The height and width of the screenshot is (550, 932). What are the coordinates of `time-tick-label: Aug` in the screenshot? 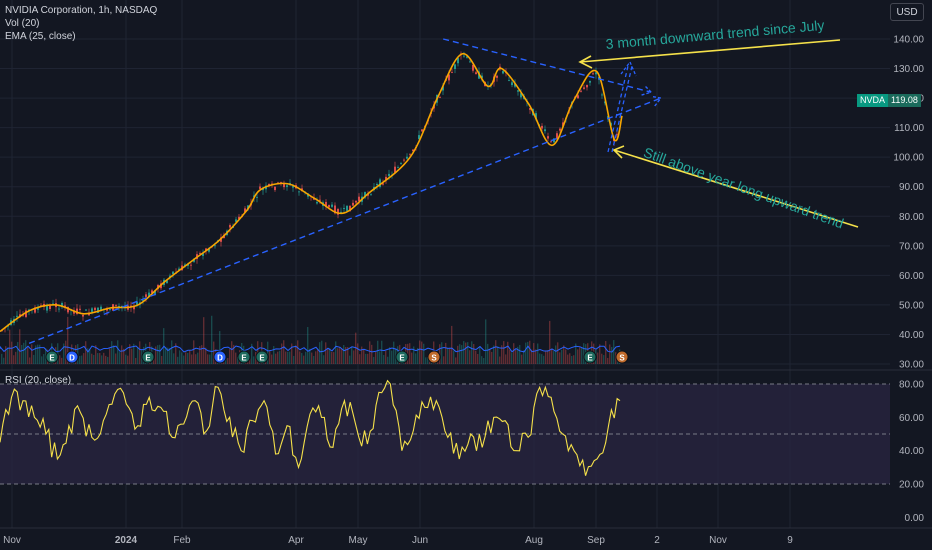 It's located at (534, 540).